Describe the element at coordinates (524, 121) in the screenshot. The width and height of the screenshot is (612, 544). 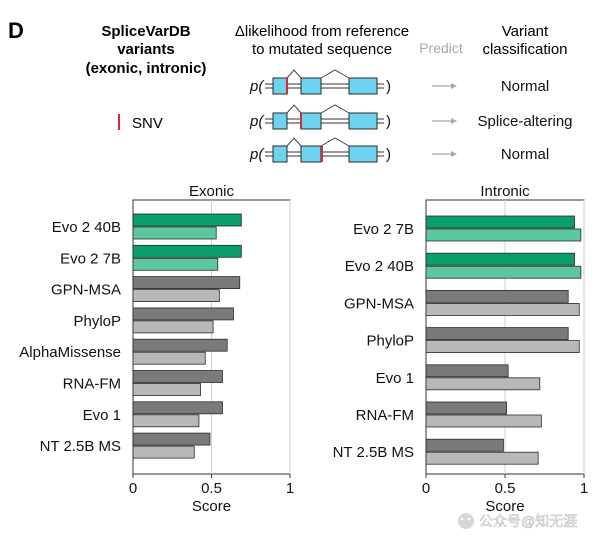
I see `variant-classification-label: Splice-altering` at that location.